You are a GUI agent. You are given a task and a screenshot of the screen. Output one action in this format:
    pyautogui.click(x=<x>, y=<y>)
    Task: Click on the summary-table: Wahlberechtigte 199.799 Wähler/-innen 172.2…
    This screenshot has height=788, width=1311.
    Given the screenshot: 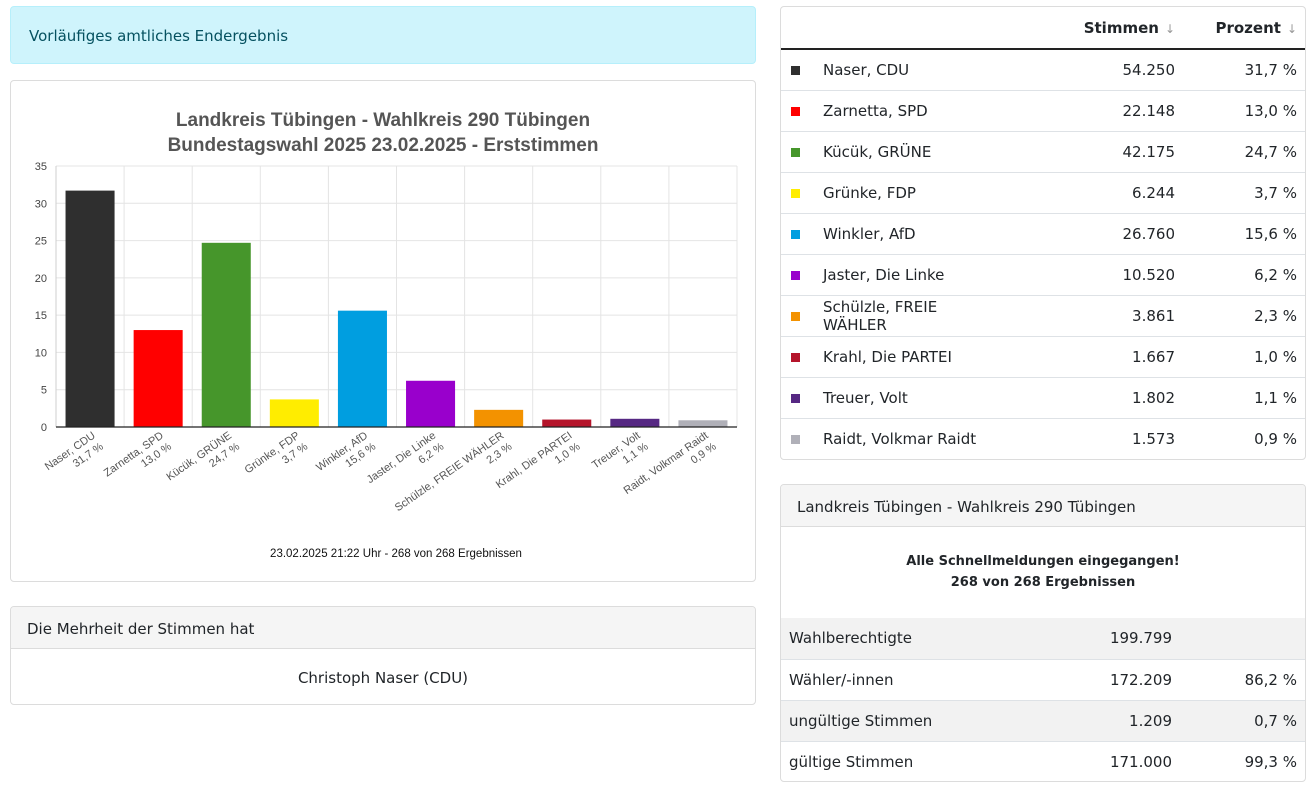 What is the action you would take?
    pyautogui.click(x=1043, y=699)
    